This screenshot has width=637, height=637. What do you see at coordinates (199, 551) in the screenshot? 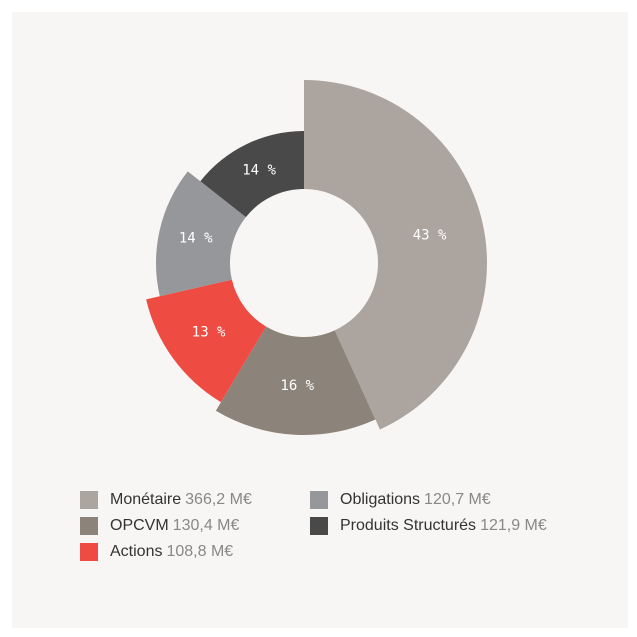
I see `legend-value: 108,8 M€` at bounding box center [199, 551].